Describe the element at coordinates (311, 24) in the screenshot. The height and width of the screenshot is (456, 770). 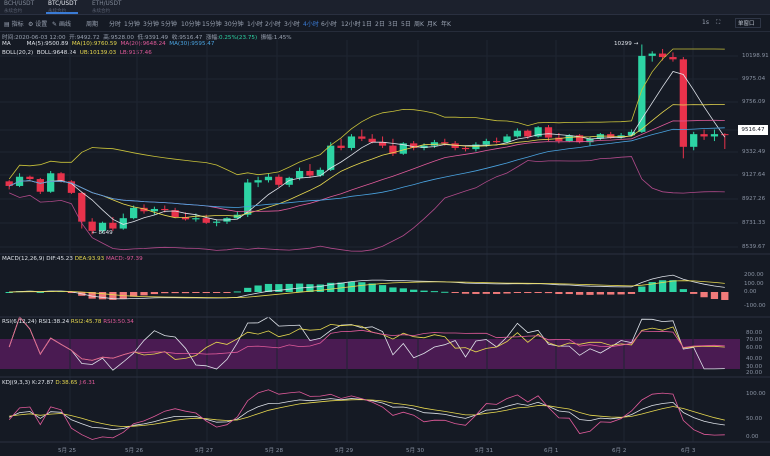
I see `period-11: 4小时` at that location.